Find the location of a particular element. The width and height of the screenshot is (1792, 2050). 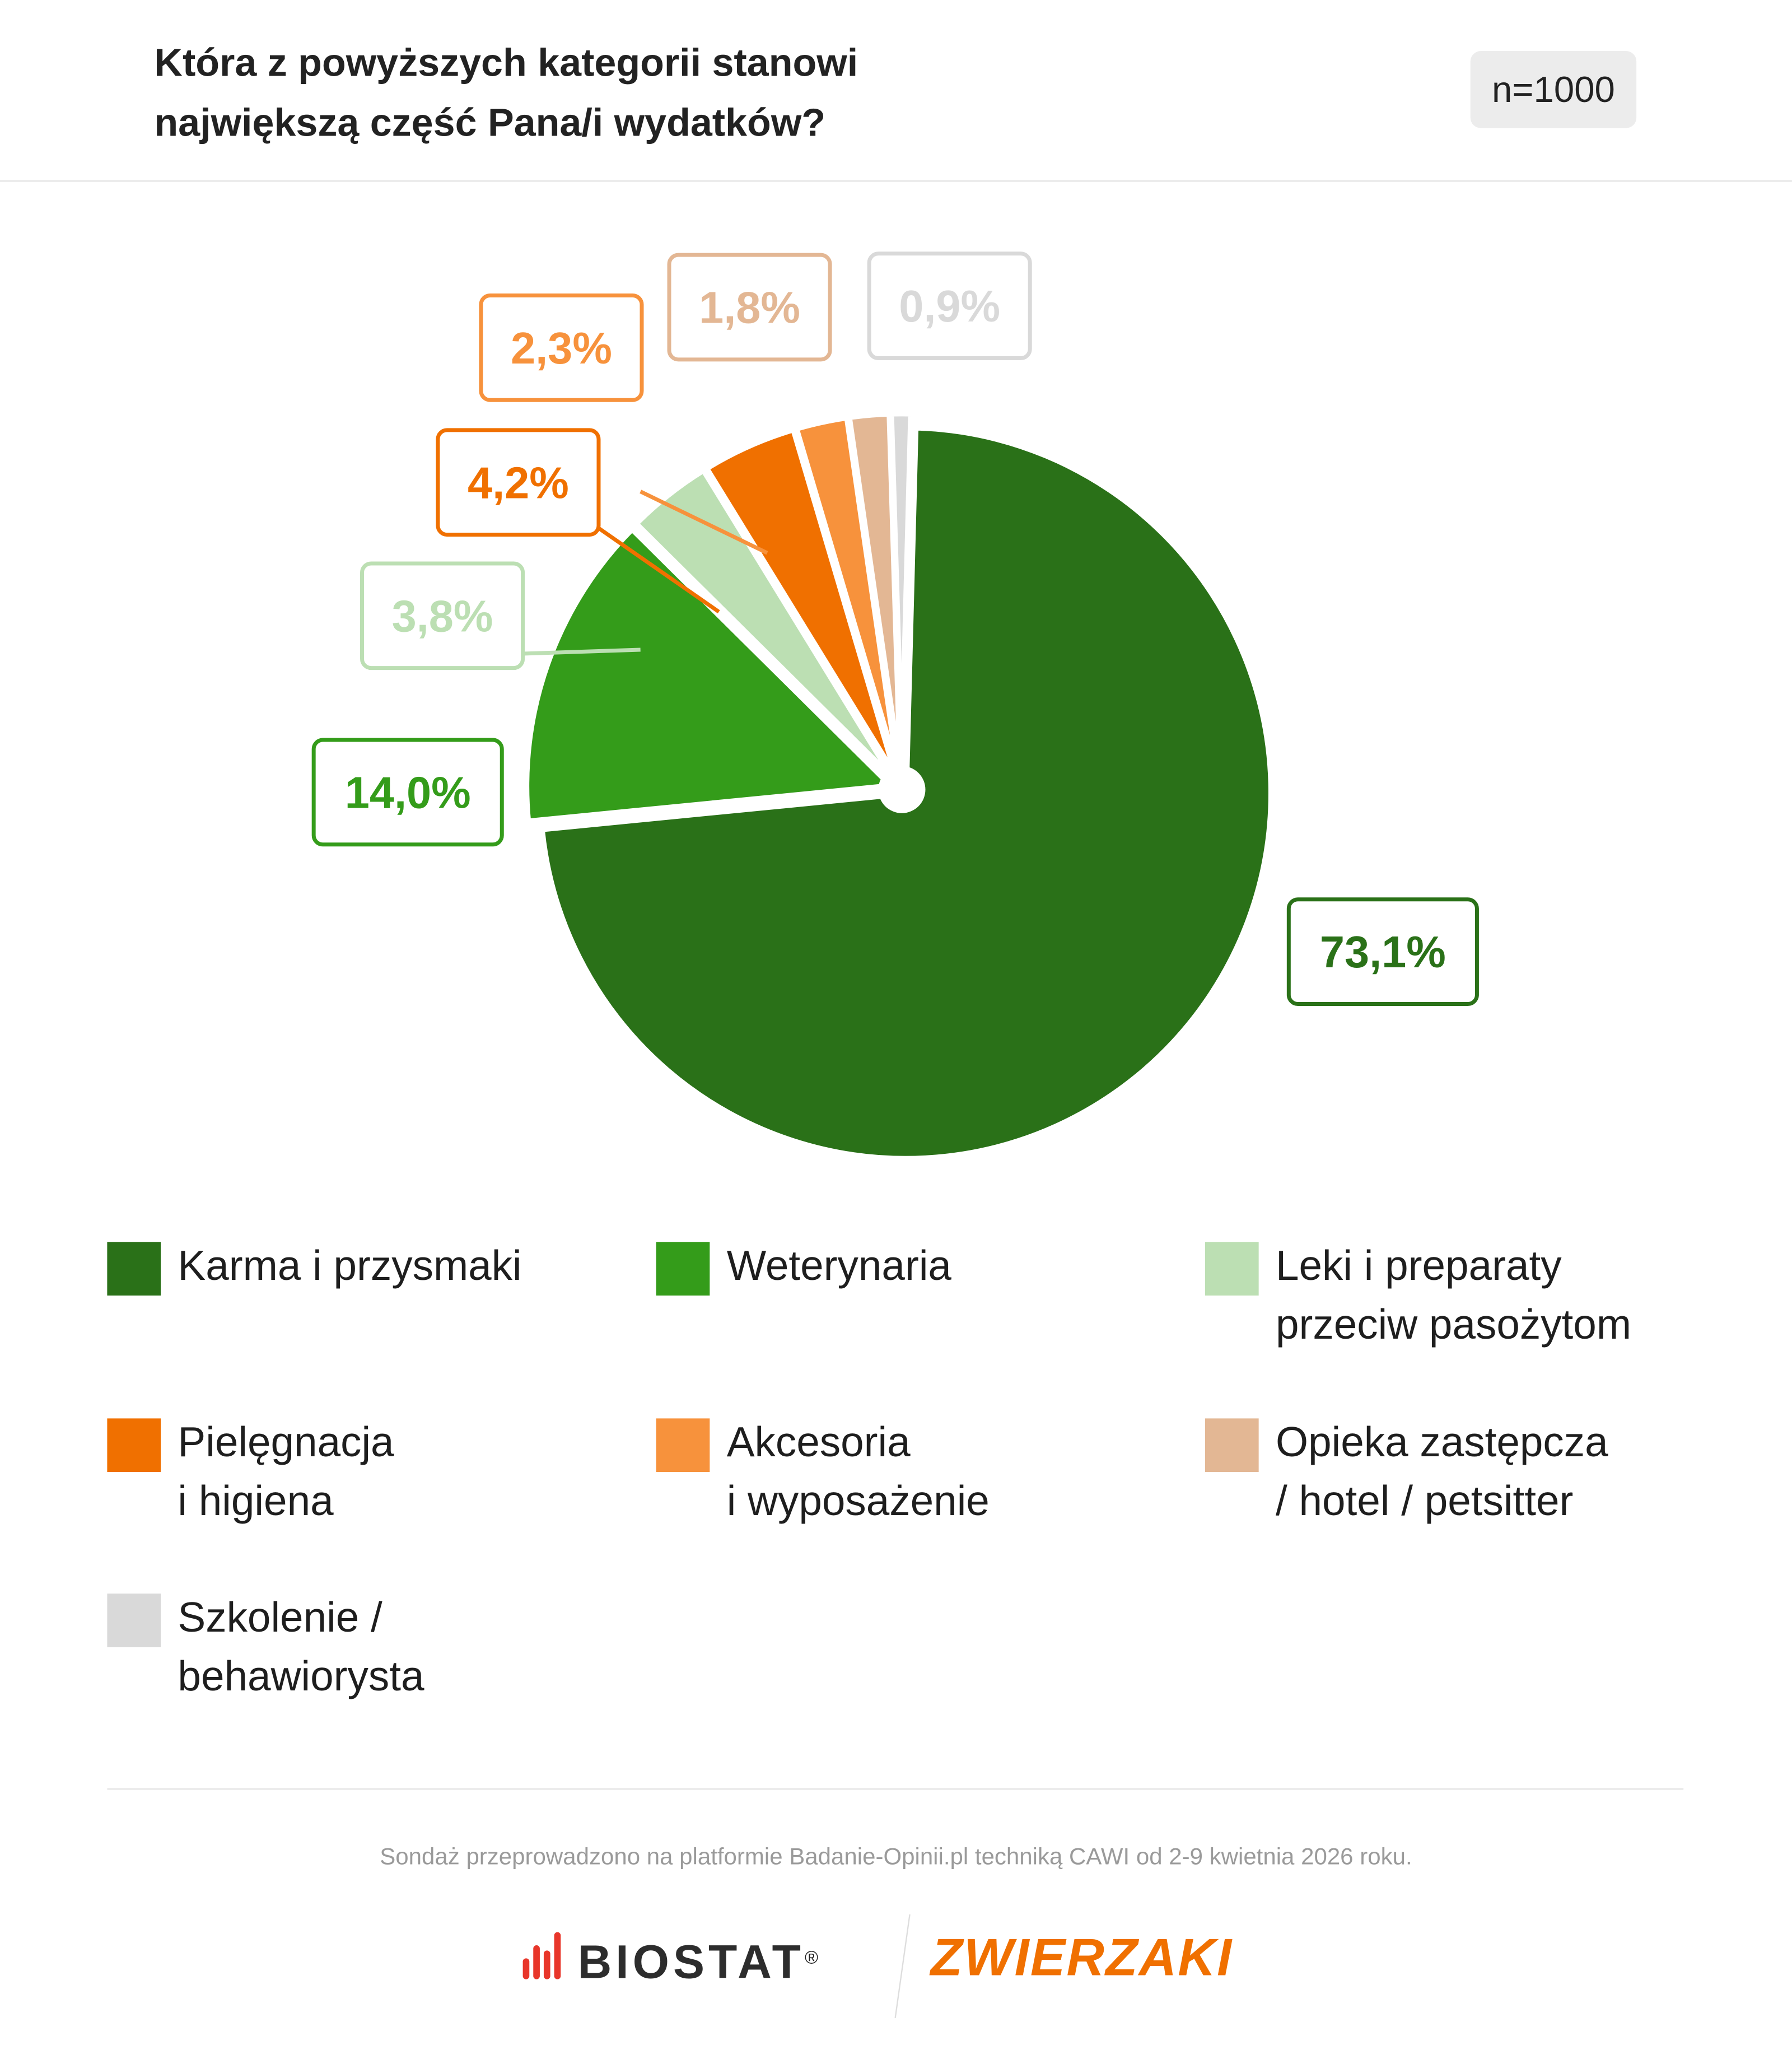

legend-label-line: i higiena is located at coordinates (256, 1501).